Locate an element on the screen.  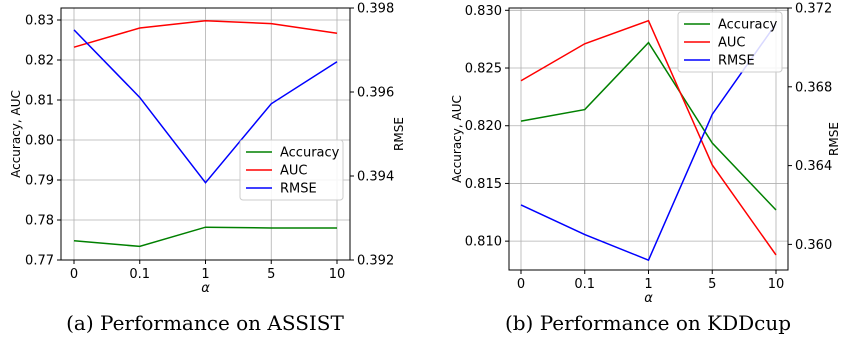
y-tick-label: 0.830 is located at coordinates (483, 11).